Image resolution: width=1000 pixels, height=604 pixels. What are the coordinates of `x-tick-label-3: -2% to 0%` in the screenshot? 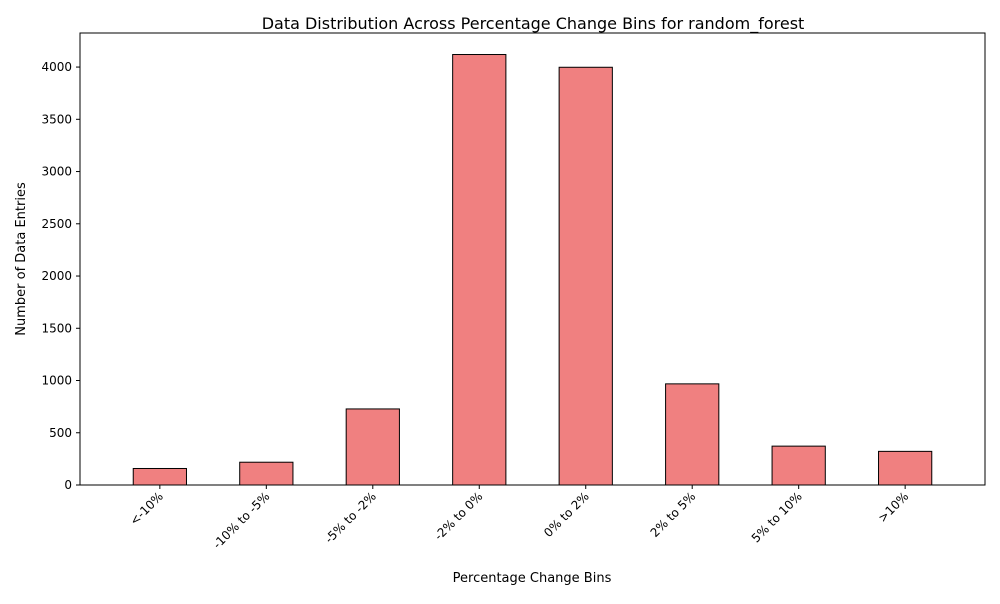 It's located at (459, 516).